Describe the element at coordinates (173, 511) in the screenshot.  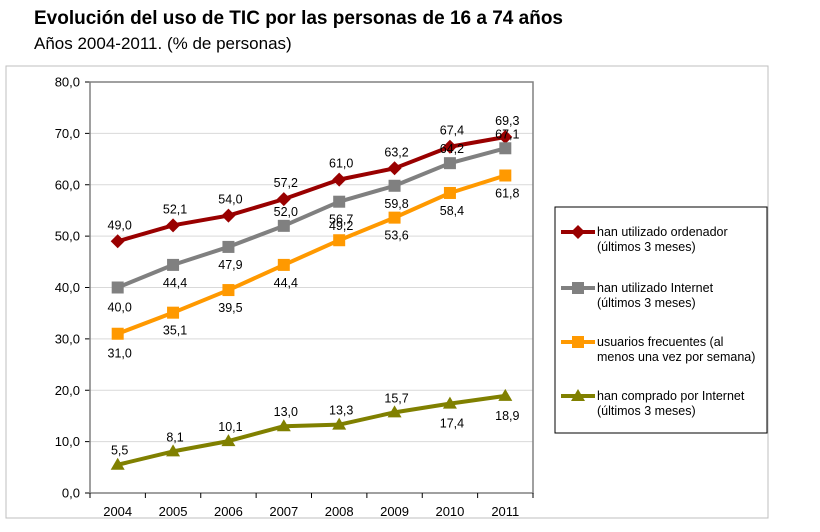
I see `x-tick-label: 2005` at that location.